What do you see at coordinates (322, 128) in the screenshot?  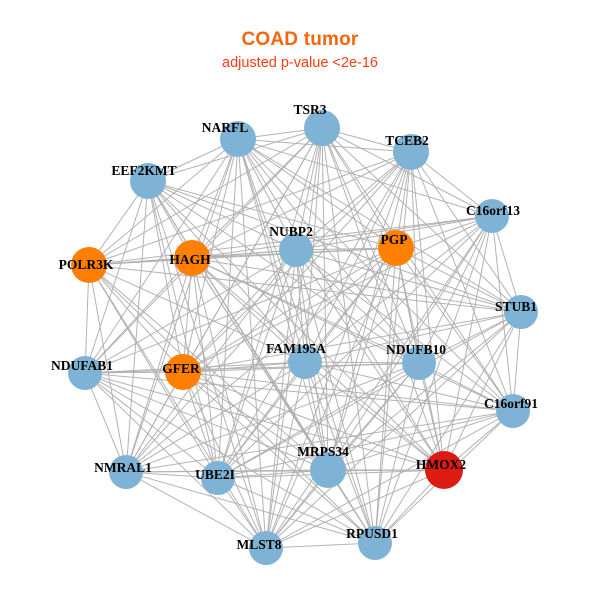 I see `graph-node-tsr3` at bounding box center [322, 128].